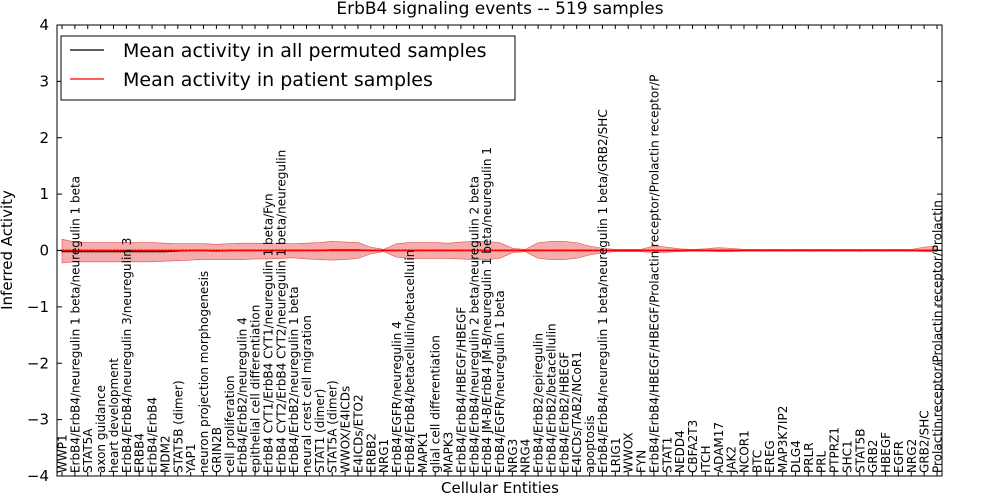 The image size is (1000, 500). I want to click on x-category-label: HBEGF, so click(886, 452).